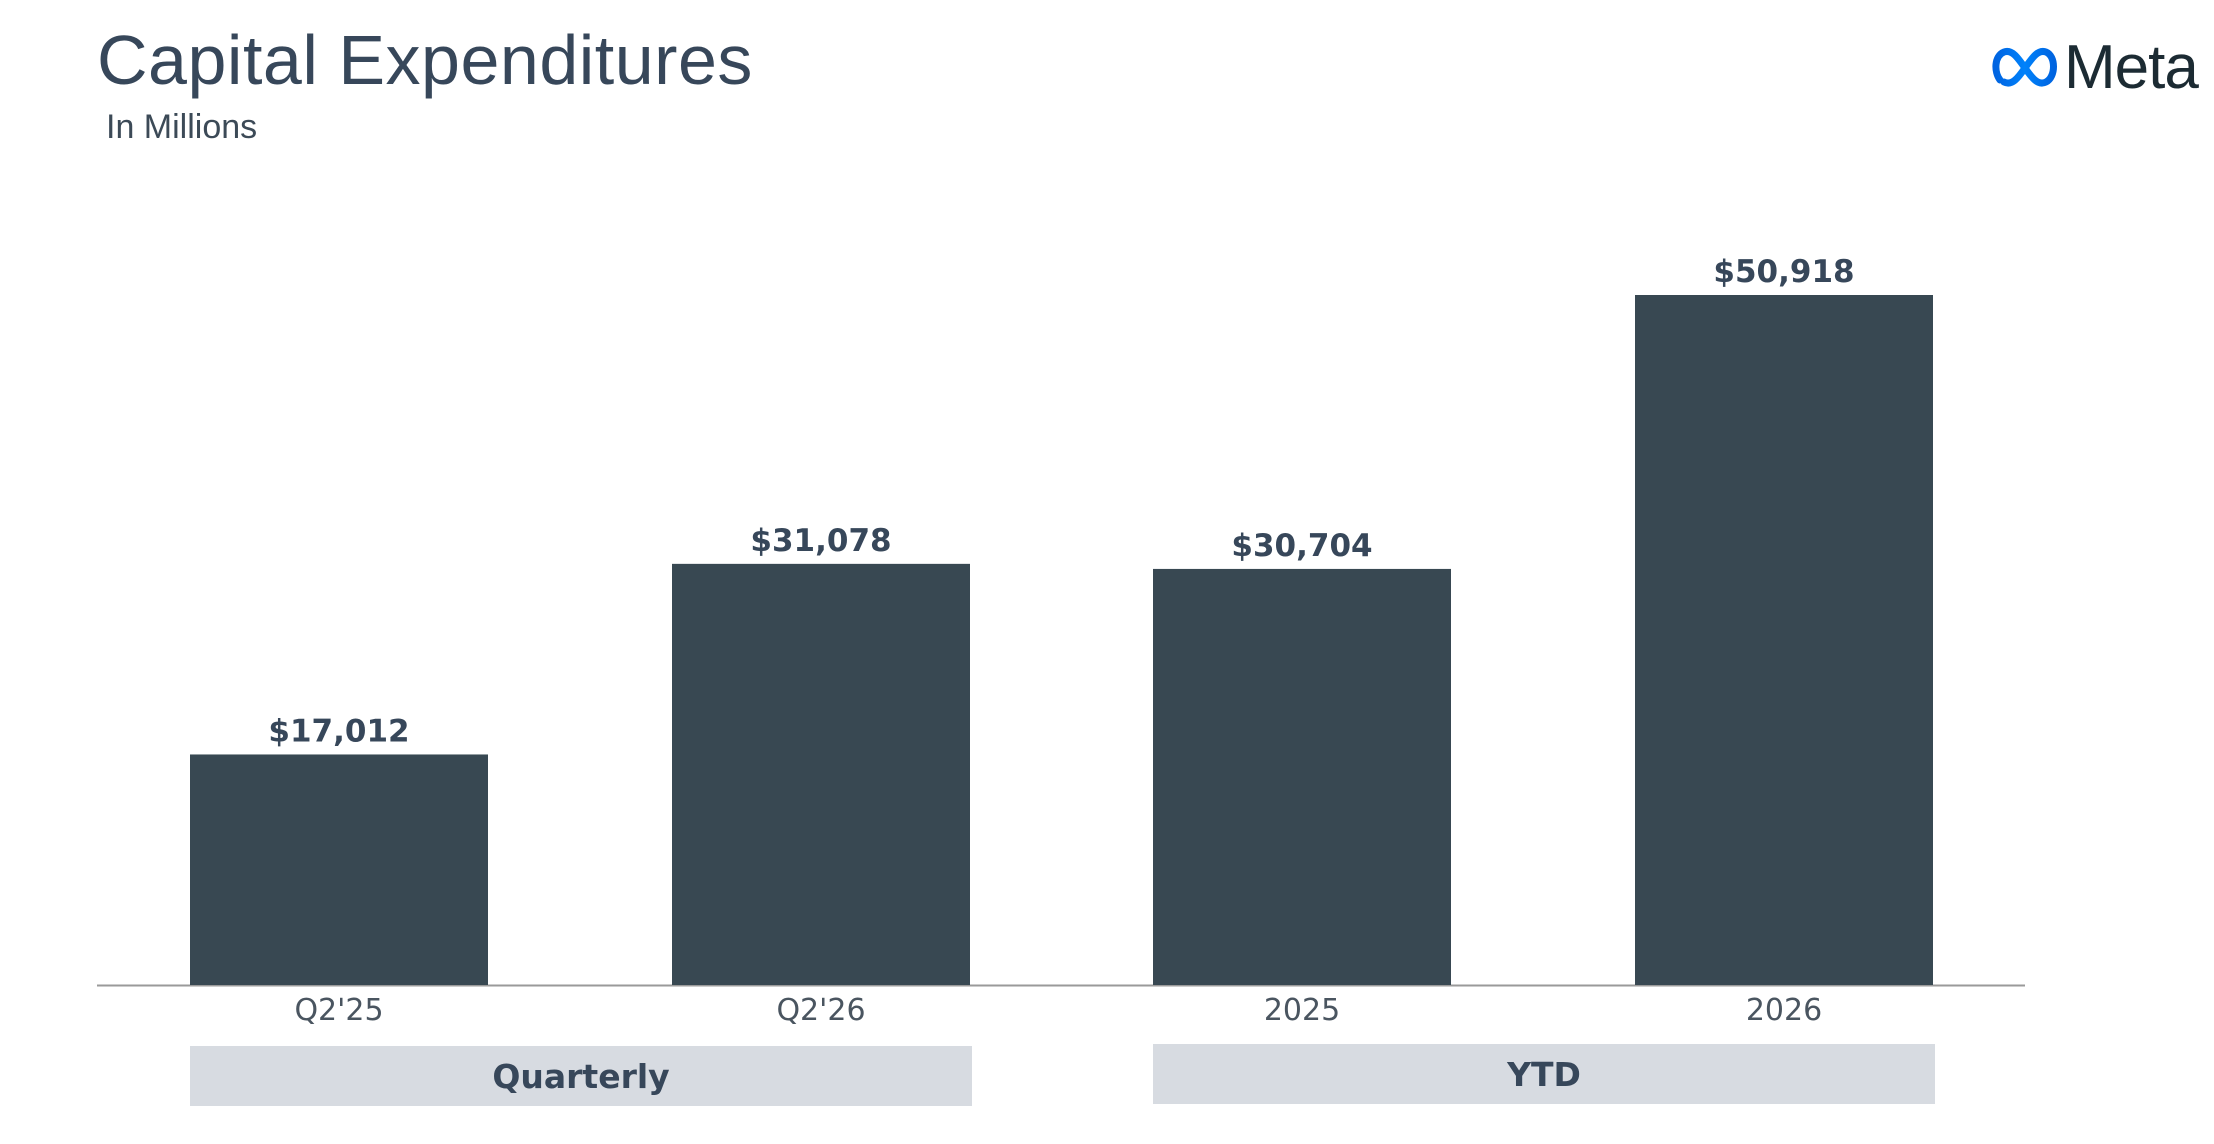 The image size is (2214, 1144). I want to click on data-label: $31,078, so click(820, 541).